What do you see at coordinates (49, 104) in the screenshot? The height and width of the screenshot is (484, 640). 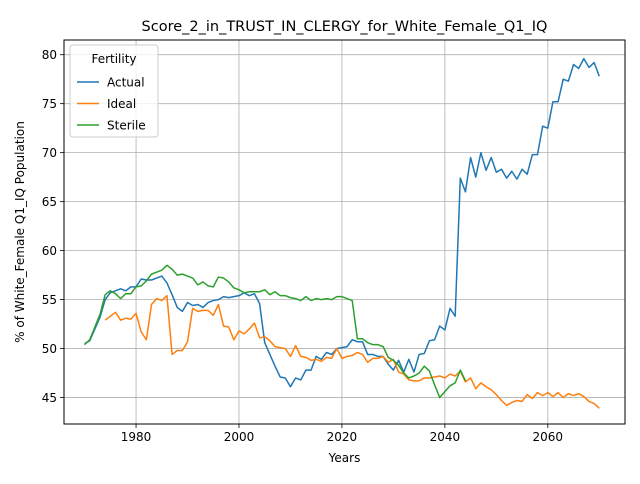 I see `y-tick-label: 75` at bounding box center [49, 104].